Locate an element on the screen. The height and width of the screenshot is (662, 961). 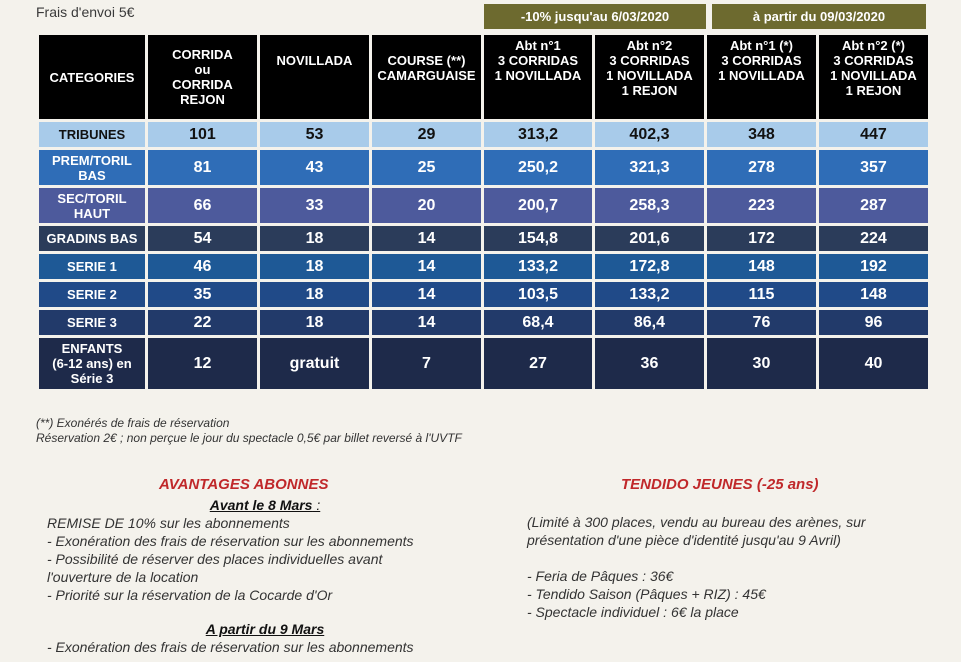
row-category: SEC/TORIL HAUT is located at coordinates (92, 205).